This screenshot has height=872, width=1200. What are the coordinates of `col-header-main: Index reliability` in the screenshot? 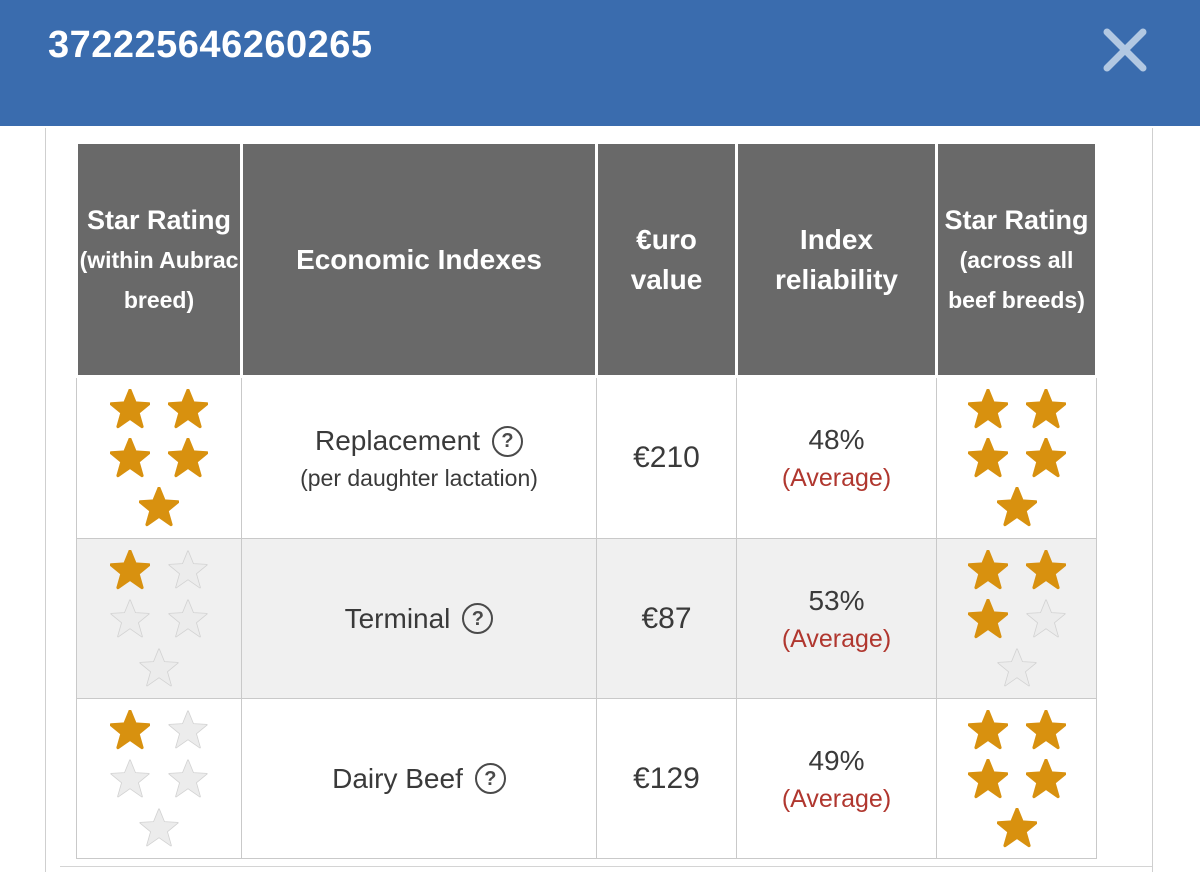 It's located at (836, 259).